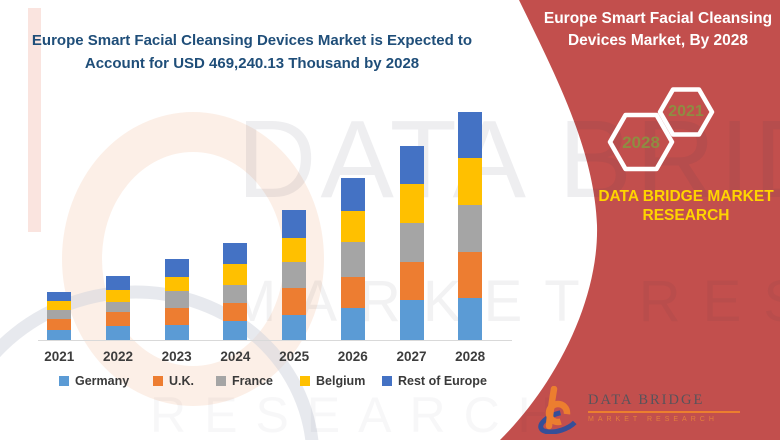 The width and height of the screenshot is (780, 440). Describe the element at coordinates (118, 356) in the screenshot. I see `x-axis-label-2022: 2022` at that location.